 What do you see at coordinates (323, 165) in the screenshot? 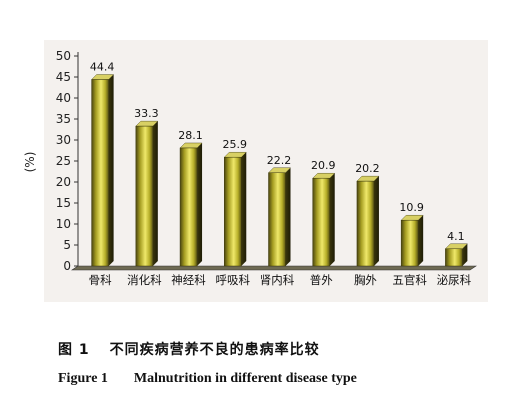
I see `bar-value-label: 20.9` at bounding box center [323, 165].